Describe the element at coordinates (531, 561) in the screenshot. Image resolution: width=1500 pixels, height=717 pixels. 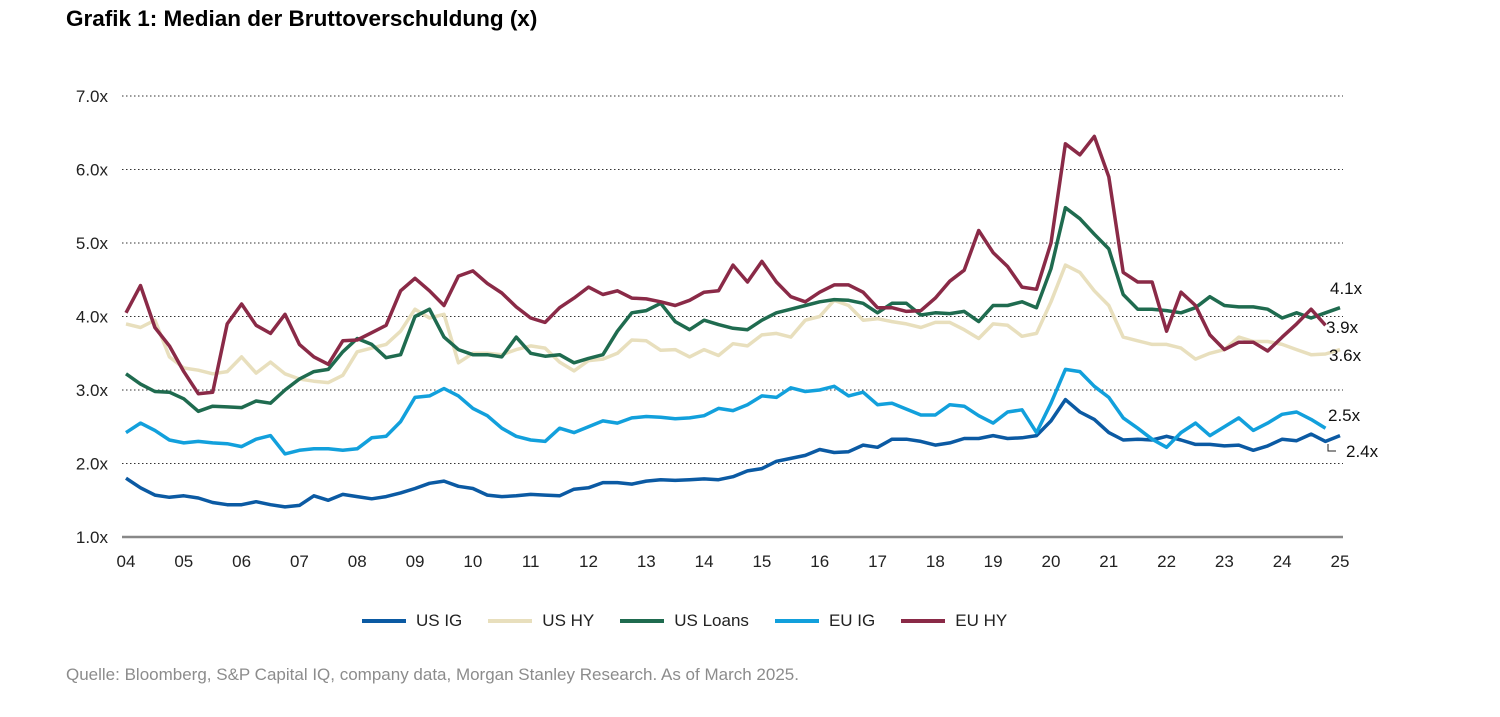
I see `x-tick-label: 11` at that location.